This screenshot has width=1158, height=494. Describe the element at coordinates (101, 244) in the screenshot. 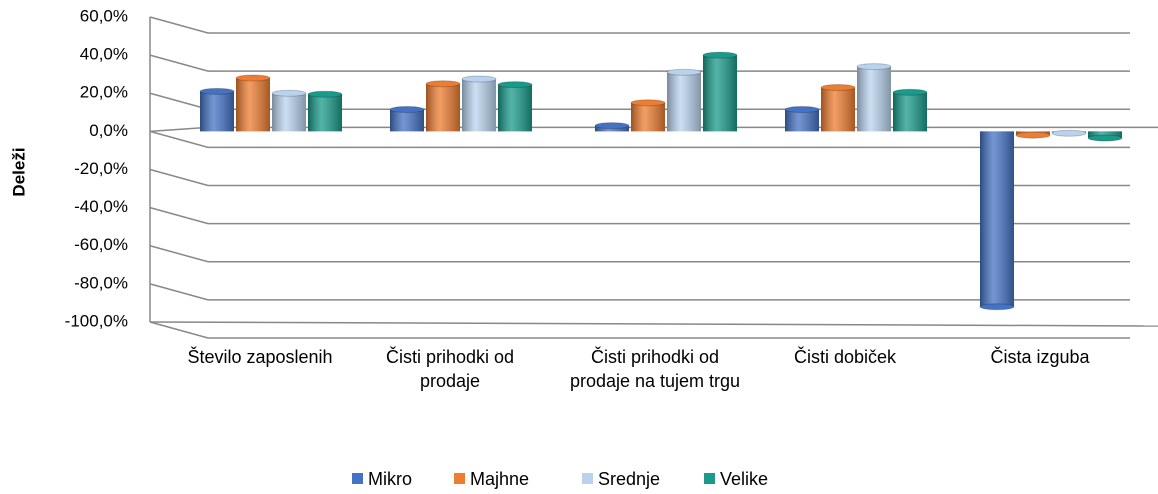

I see `y-tick-label: -60,0%` at that location.